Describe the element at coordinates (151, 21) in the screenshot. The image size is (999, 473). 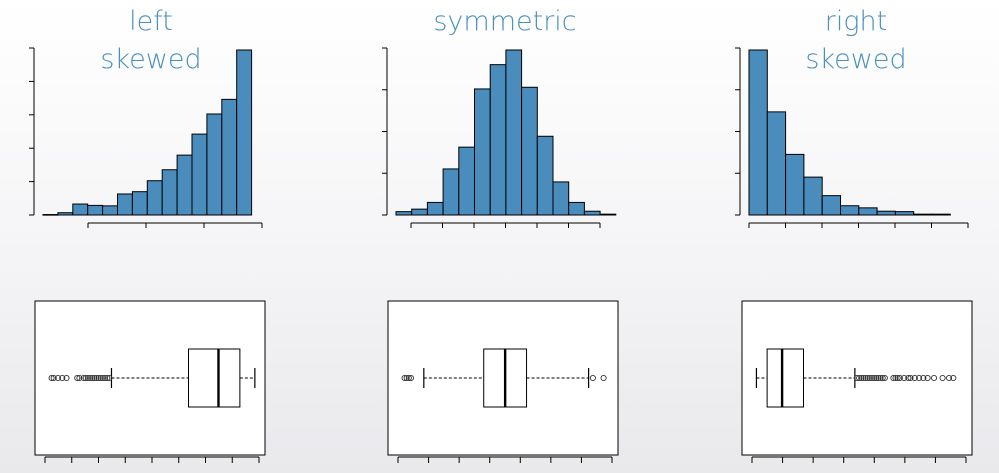
I see `chart-title: left` at that location.